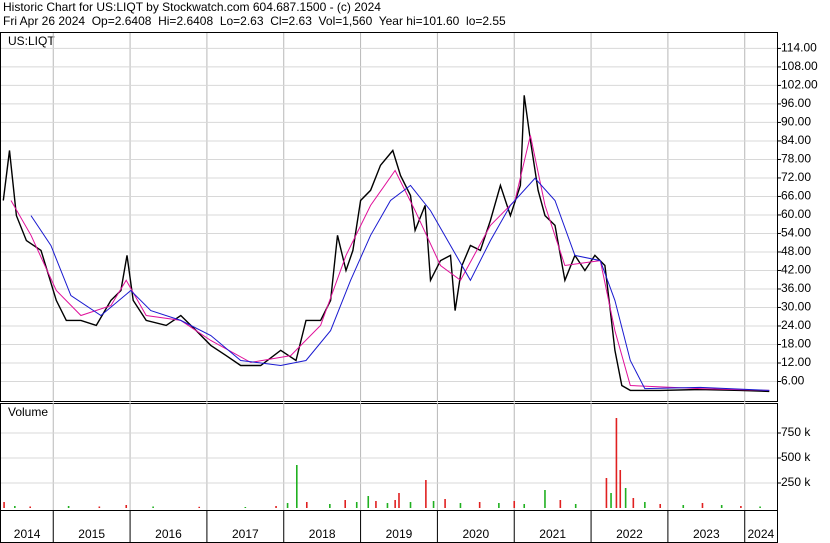 This screenshot has height=543, width=830. What do you see at coordinates (475, 534) in the screenshot?
I see `x-tick-label: 2020` at bounding box center [475, 534].